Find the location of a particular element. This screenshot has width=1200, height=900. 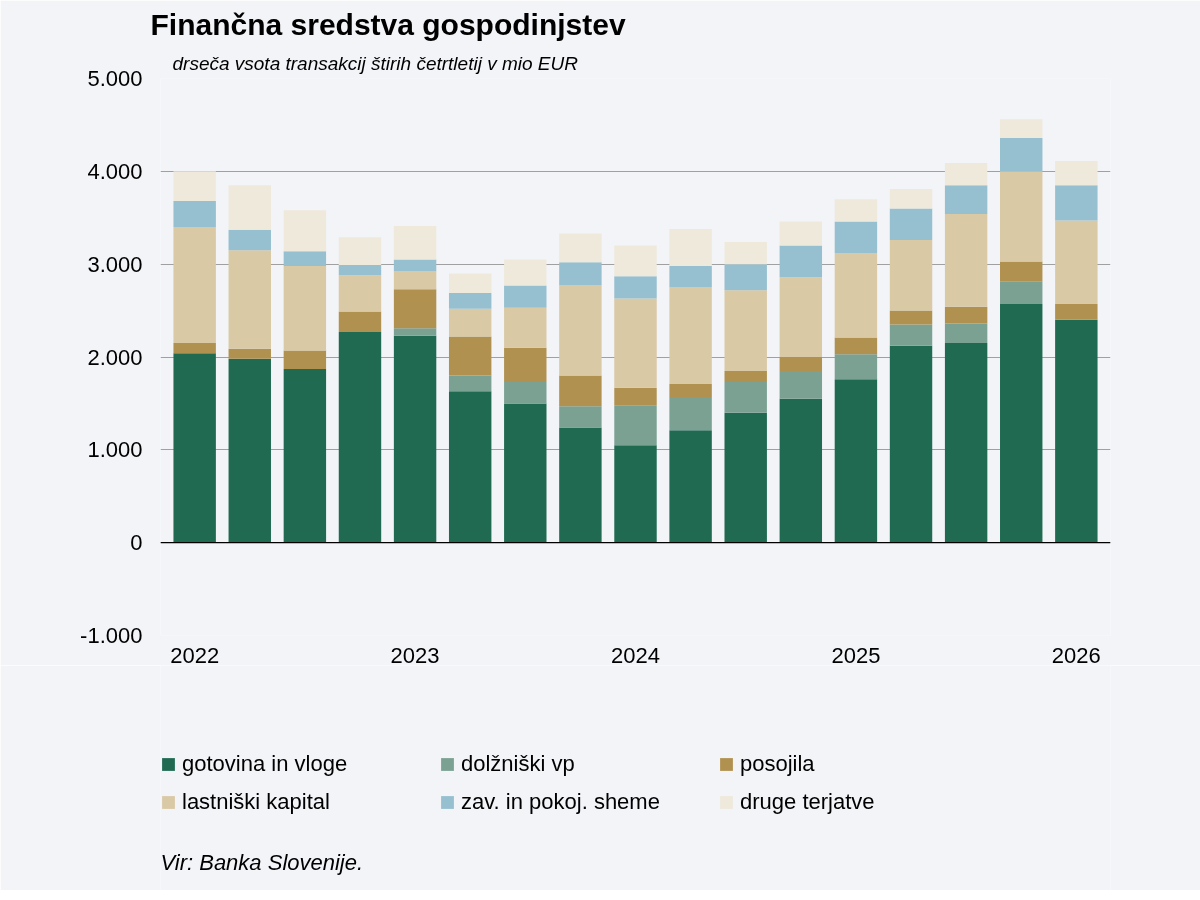

y-tick-label: 3.000 is located at coordinates (115, 264).